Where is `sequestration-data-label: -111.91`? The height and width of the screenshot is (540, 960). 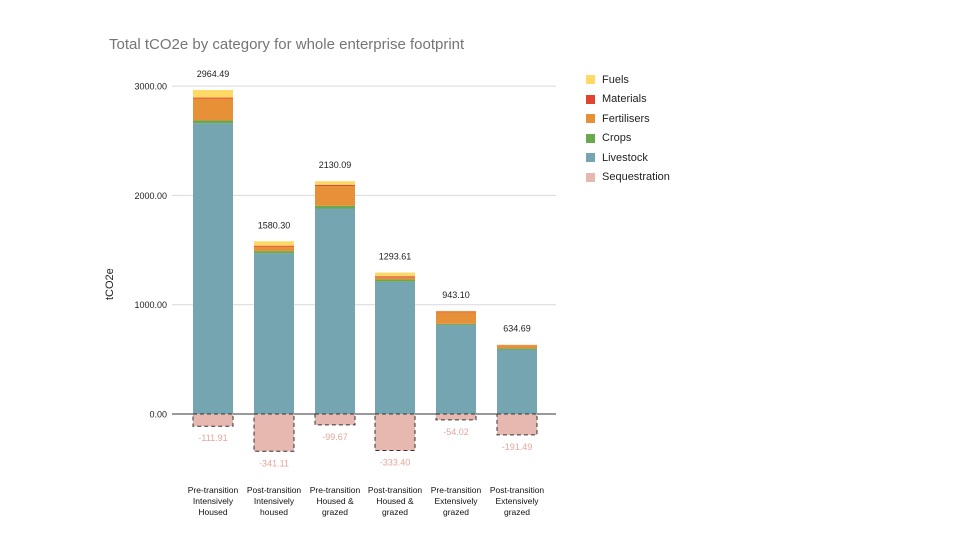 sequestration-data-label: -111.91 is located at coordinates (212, 438).